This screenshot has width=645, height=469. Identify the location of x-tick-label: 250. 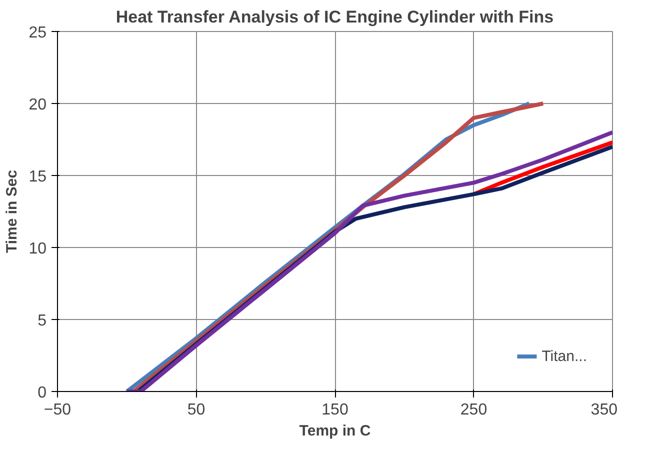
(474, 410).